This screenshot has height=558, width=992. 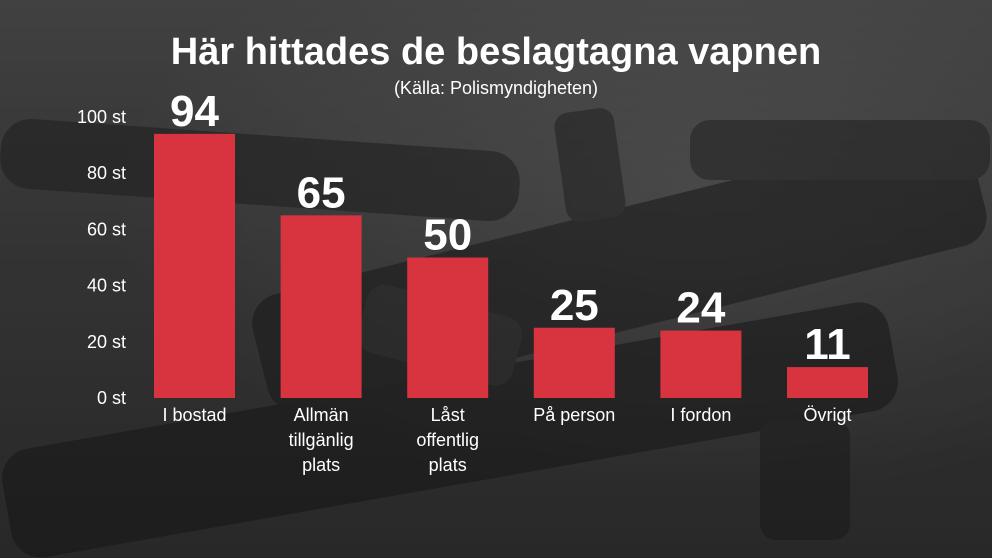 I want to click on category-label: Låst, so click(x=448, y=415).